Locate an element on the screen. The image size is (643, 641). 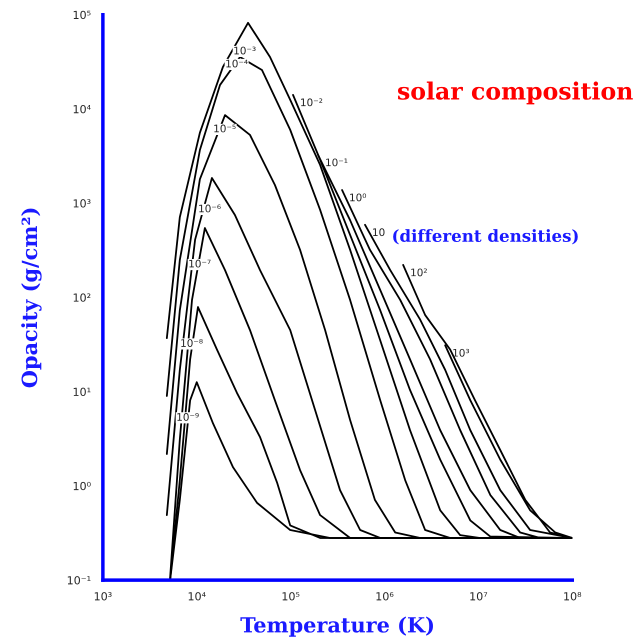
series-label: 10² is located at coordinates (419, 272).